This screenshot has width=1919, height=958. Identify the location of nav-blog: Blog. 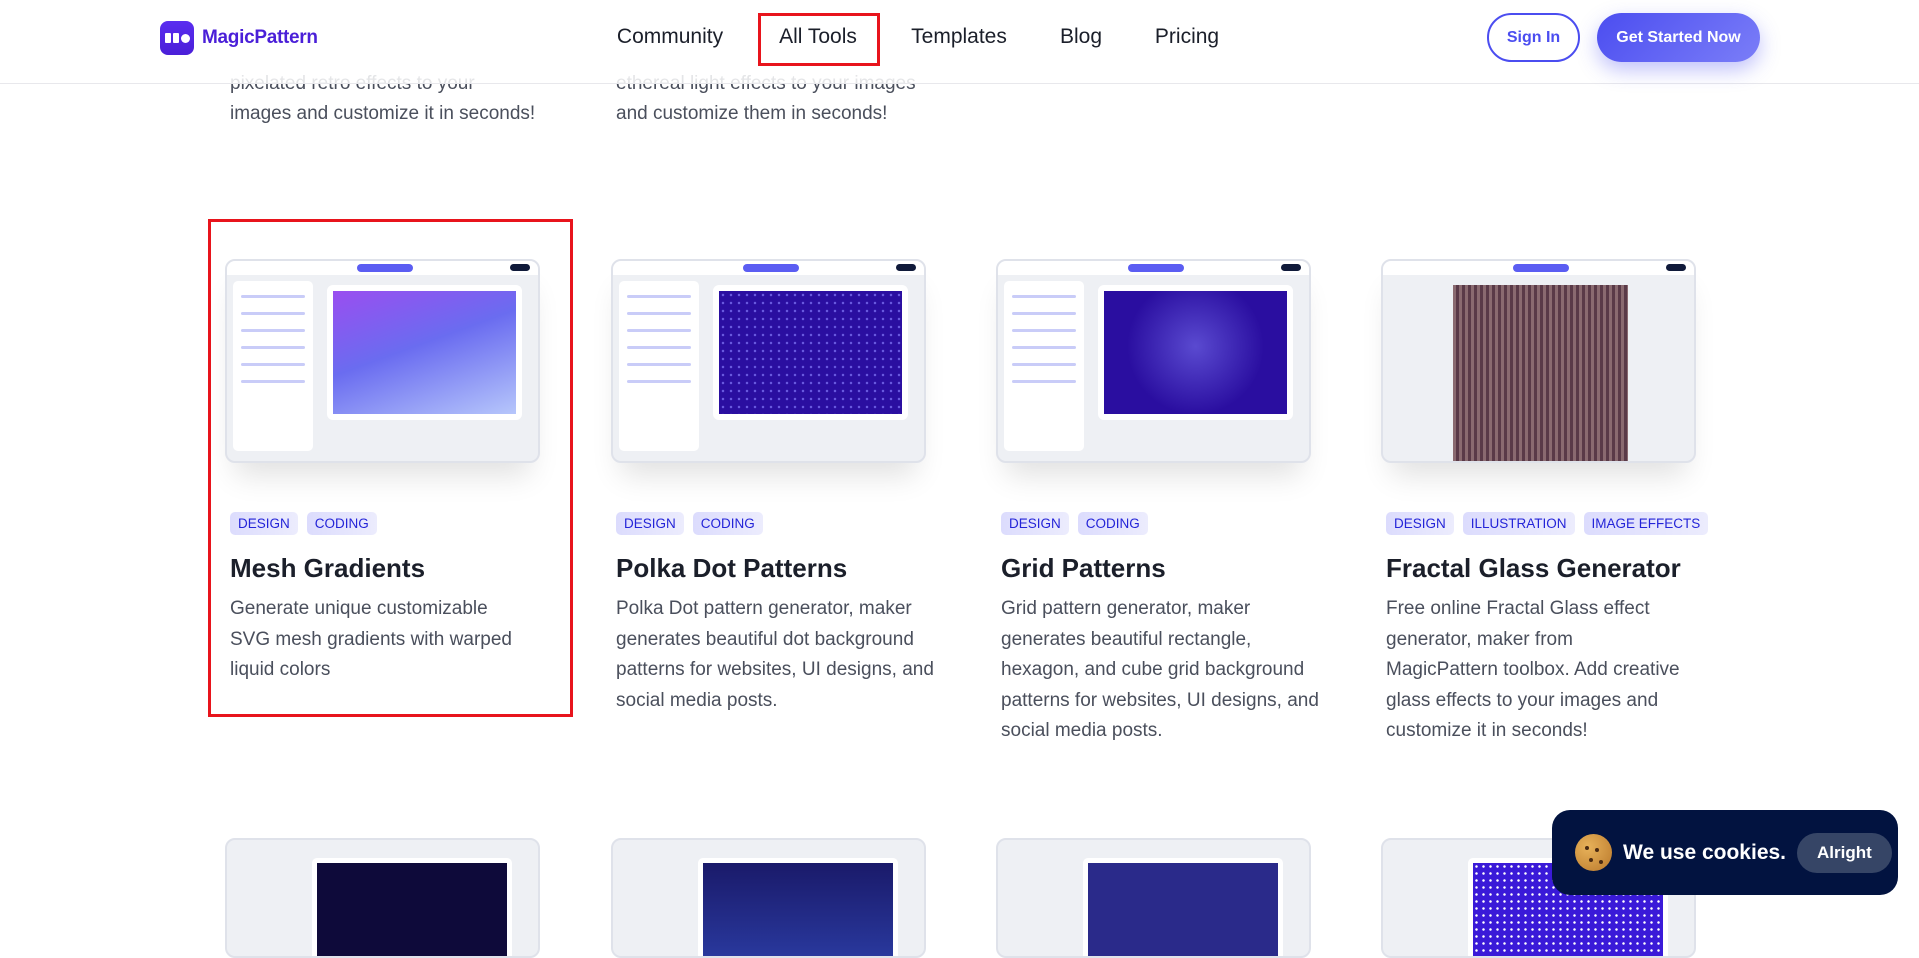
(1081, 36).